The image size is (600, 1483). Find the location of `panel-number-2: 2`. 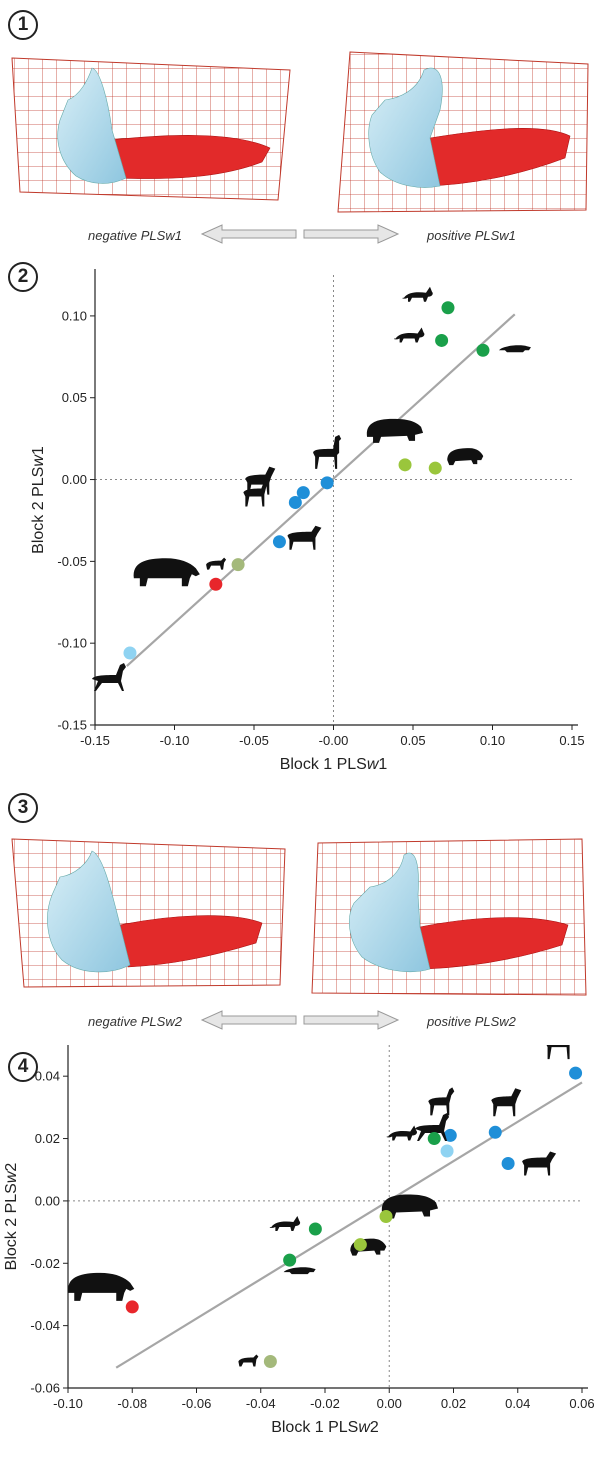

panel-number-2: 2 is located at coordinates (23, 277).